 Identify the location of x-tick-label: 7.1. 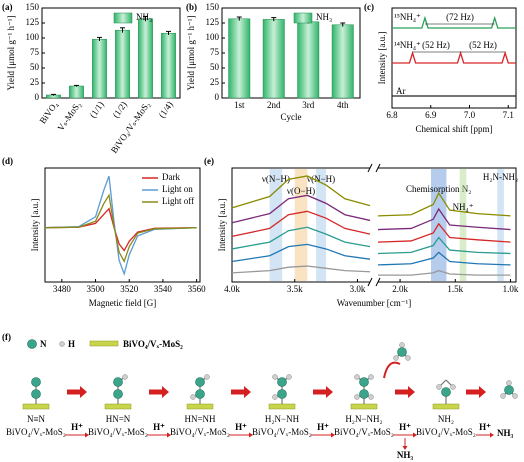
(508, 115).